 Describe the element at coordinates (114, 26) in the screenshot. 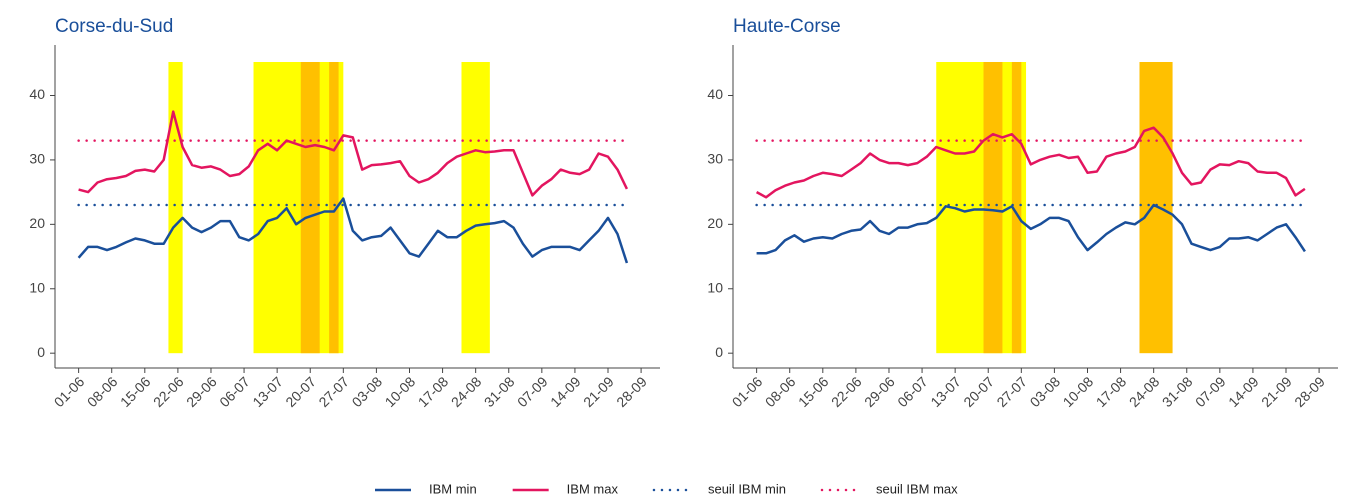

I see `panel-title: Corse-du-Sud` at that location.